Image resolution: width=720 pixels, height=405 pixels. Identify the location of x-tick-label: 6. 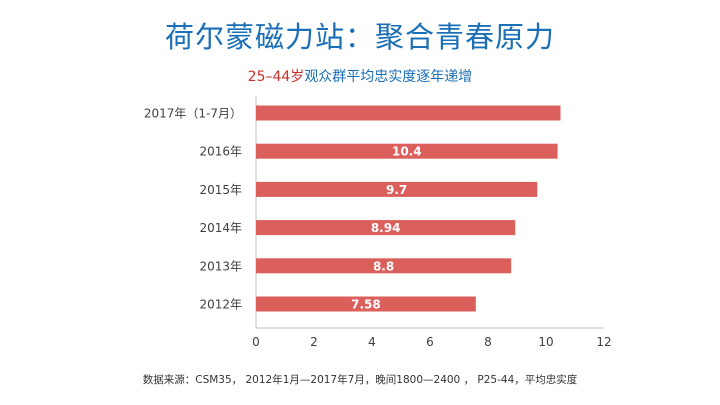
(430, 342).